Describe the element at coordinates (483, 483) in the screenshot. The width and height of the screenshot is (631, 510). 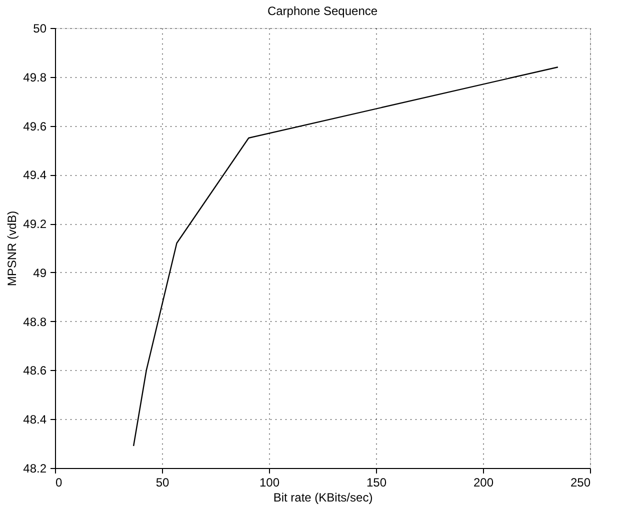
I see `x-tick-label: 200` at that location.